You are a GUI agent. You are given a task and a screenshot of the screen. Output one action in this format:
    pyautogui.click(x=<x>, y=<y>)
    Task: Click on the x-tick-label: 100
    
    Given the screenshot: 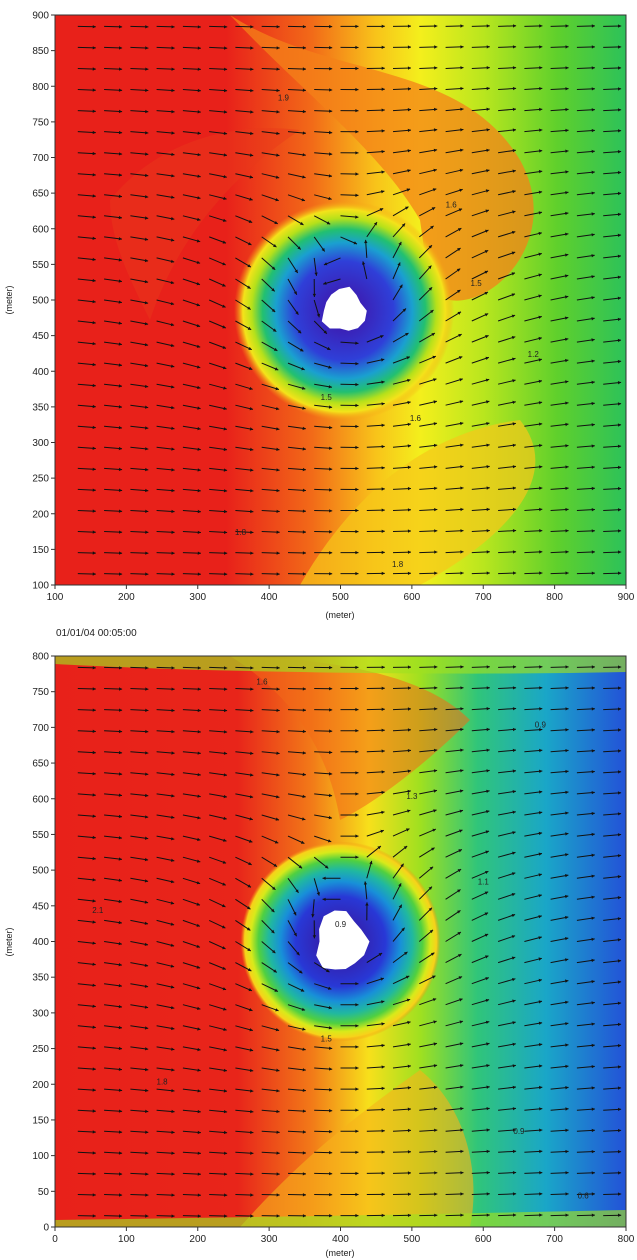 What is the action you would take?
    pyautogui.click(x=126, y=1239)
    